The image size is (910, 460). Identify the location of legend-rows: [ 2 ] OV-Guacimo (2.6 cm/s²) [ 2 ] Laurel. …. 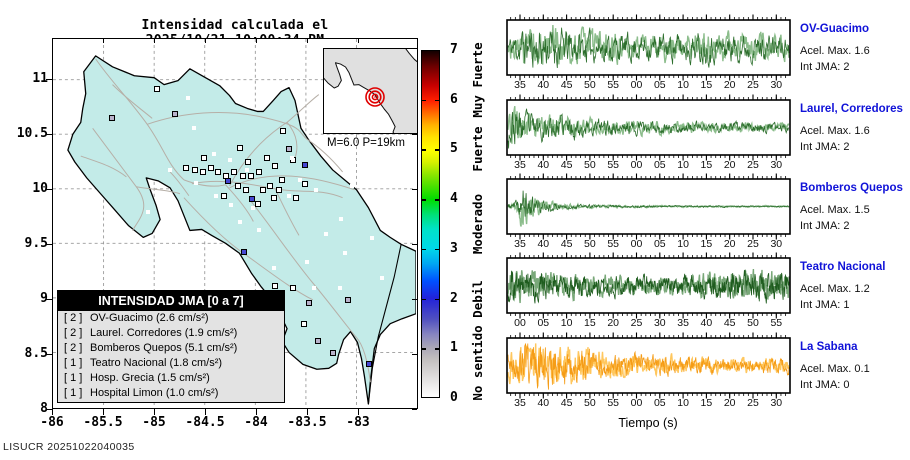
(171, 356).